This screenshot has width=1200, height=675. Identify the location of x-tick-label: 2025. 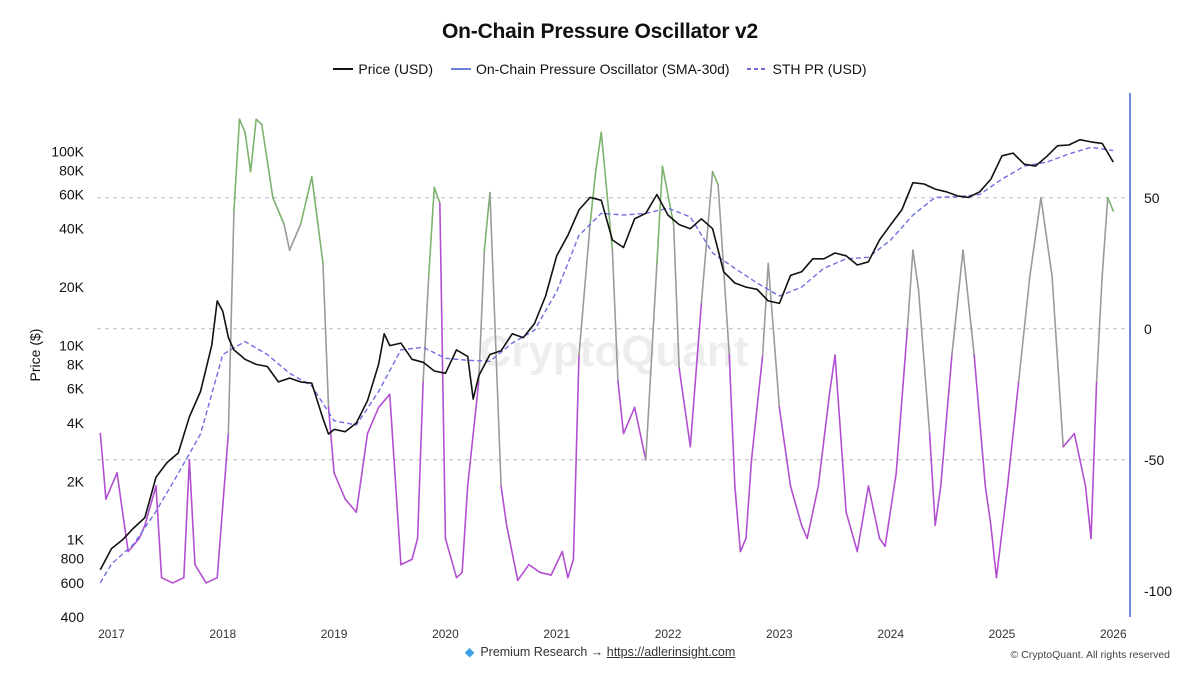
(1002, 634).